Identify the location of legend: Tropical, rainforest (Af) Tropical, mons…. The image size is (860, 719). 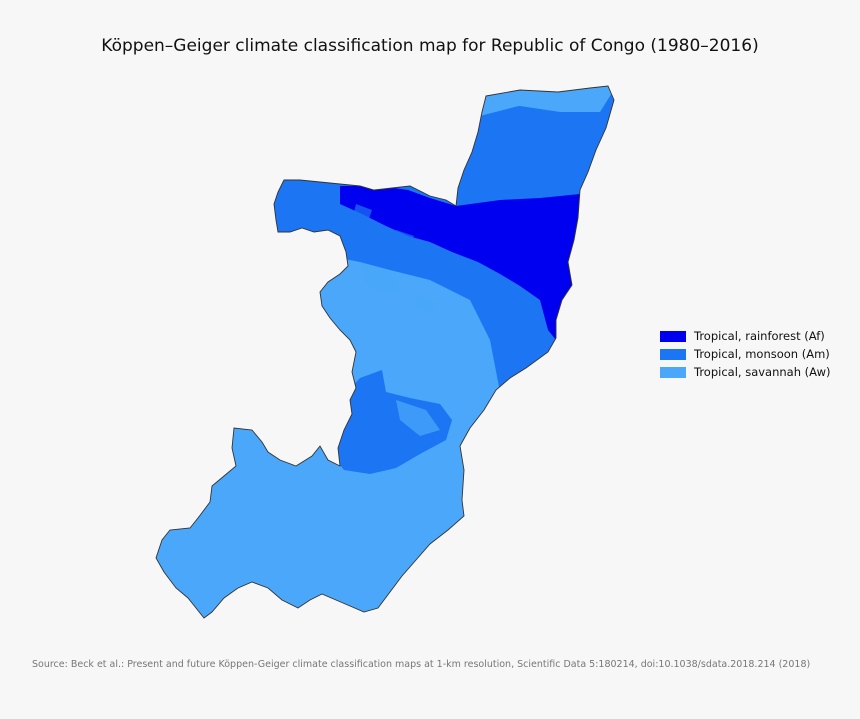
(745, 354).